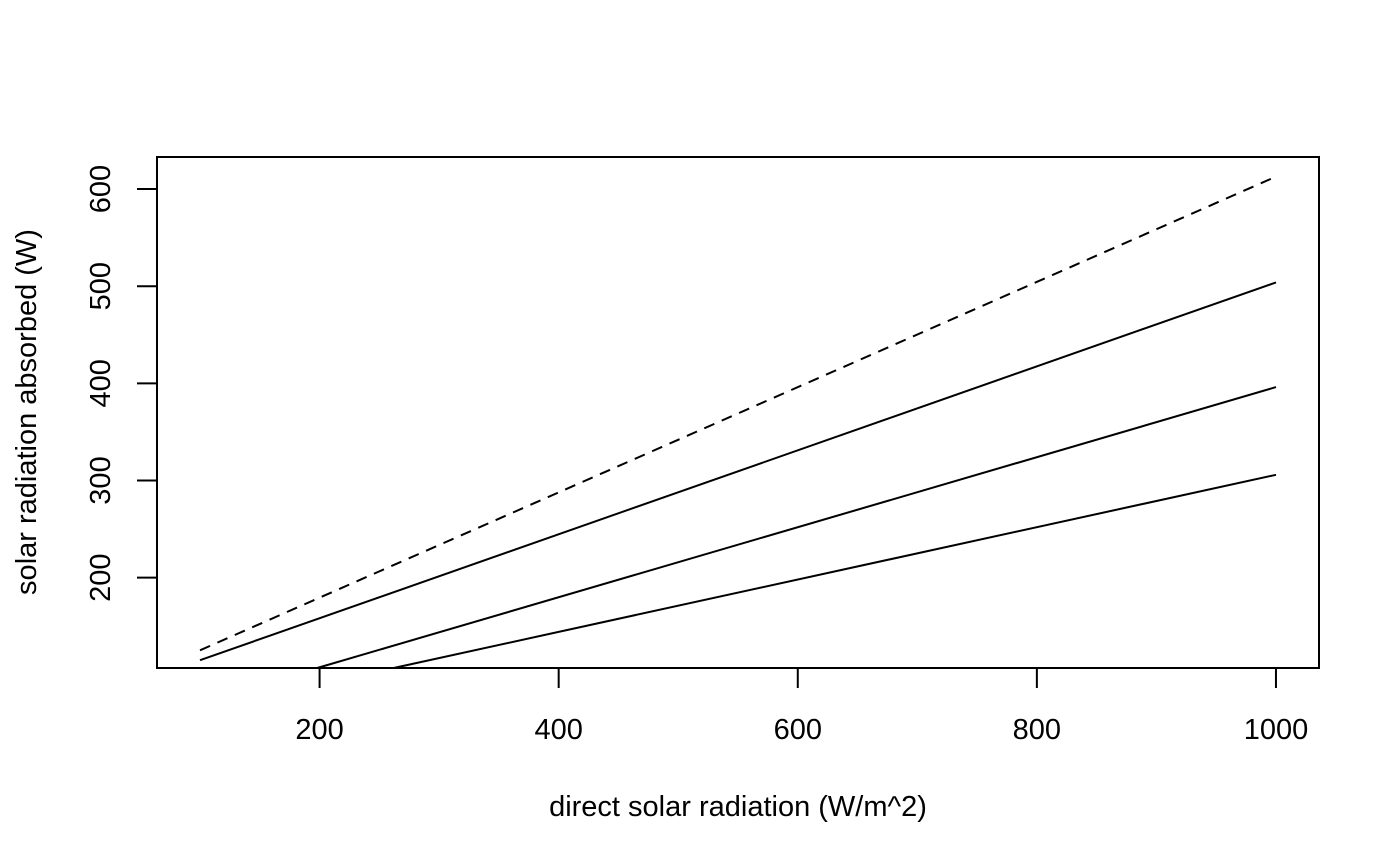 This screenshot has width=1400, height=865. Describe the element at coordinates (319, 730) in the screenshot. I see `x-tick-label: 200` at that location.